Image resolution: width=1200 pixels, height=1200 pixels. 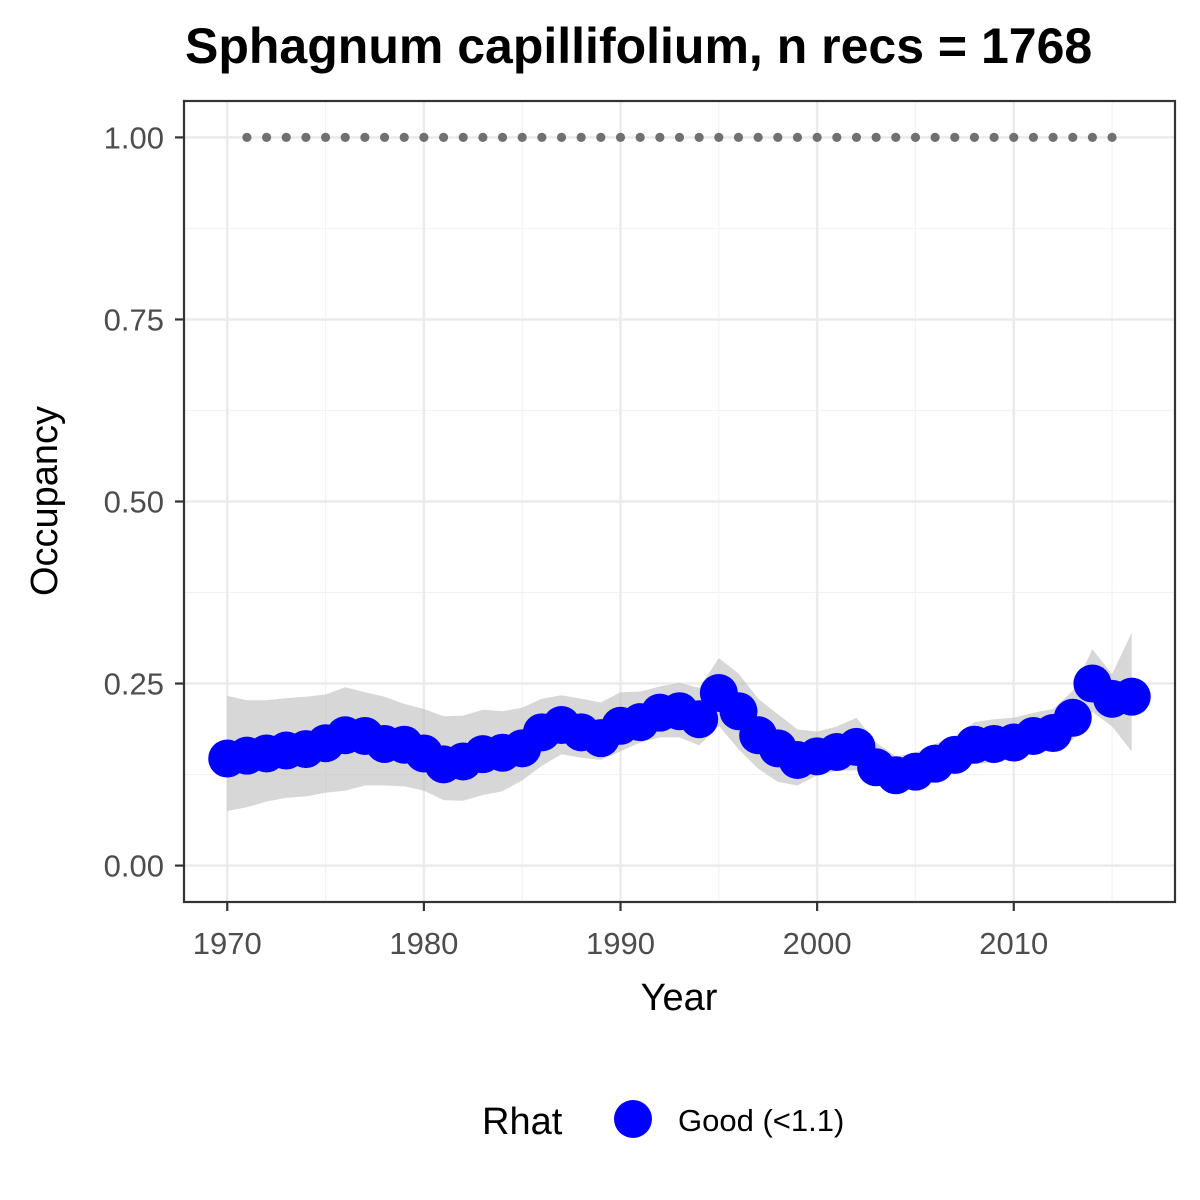 I want to click on y-tick-label: 0.50, so click(x=134, y=502).